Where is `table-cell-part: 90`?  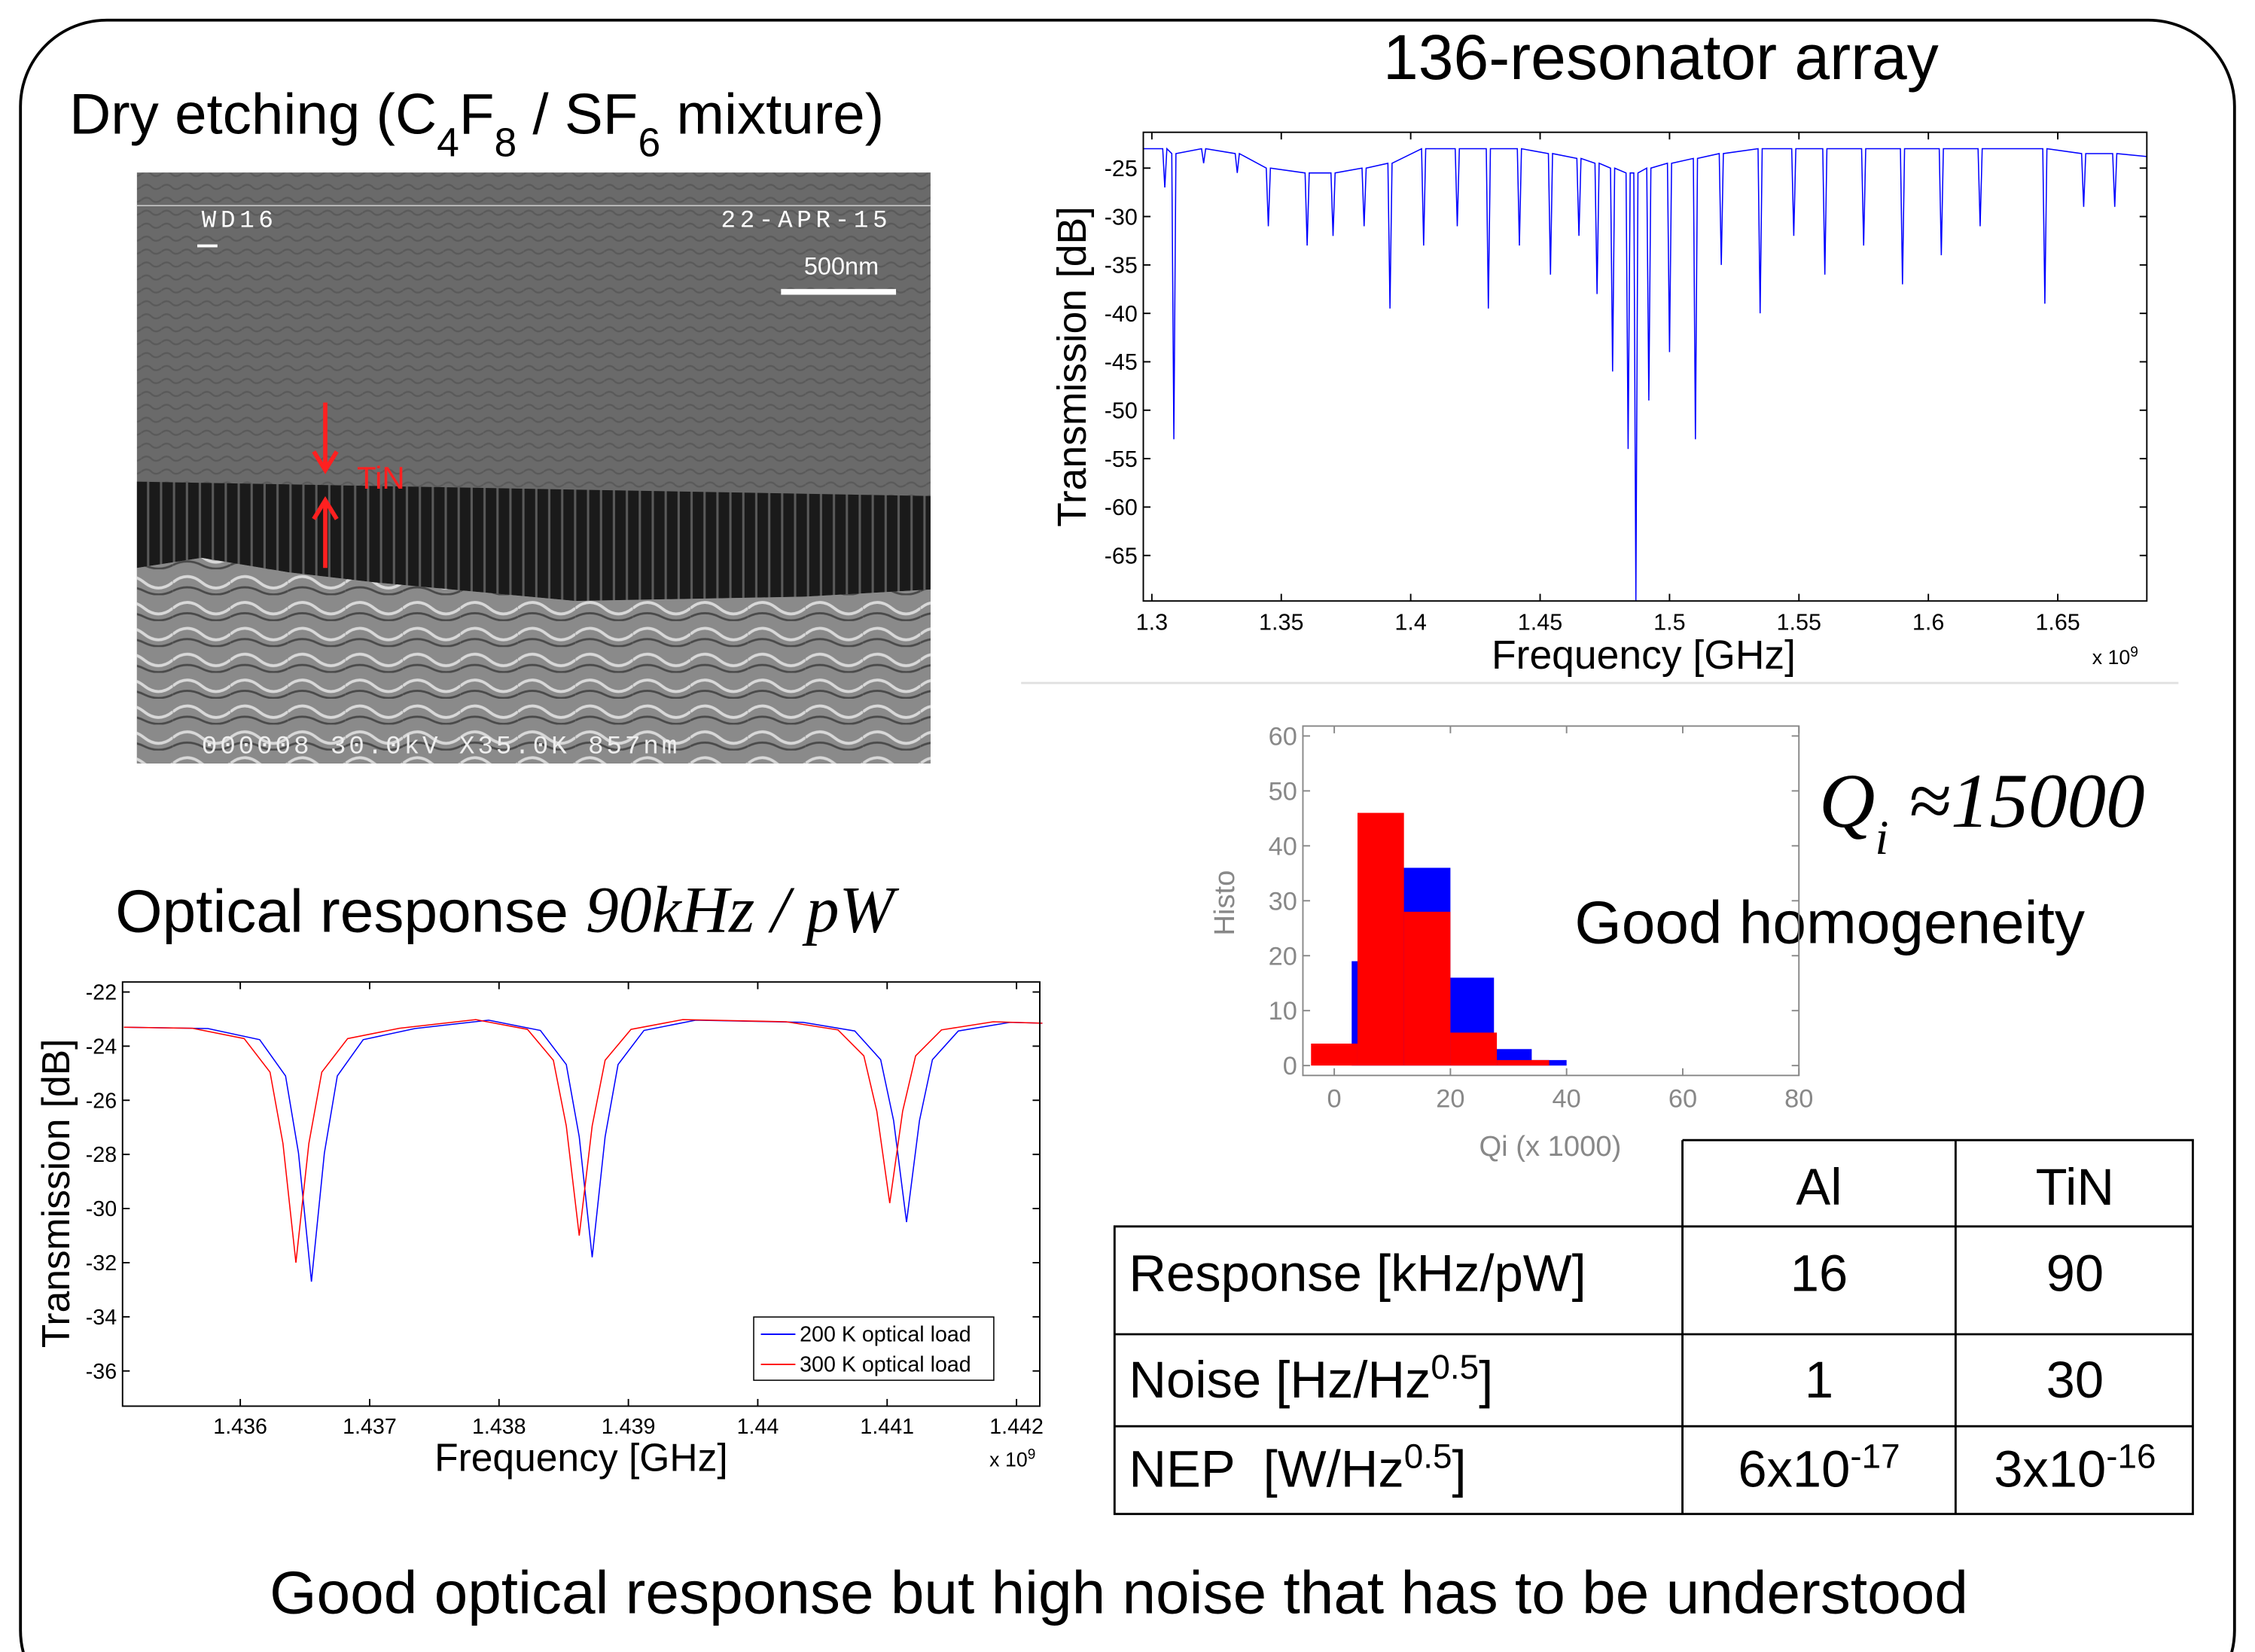
table-cell-part: 90 is located at coordinates (2075, 1274).